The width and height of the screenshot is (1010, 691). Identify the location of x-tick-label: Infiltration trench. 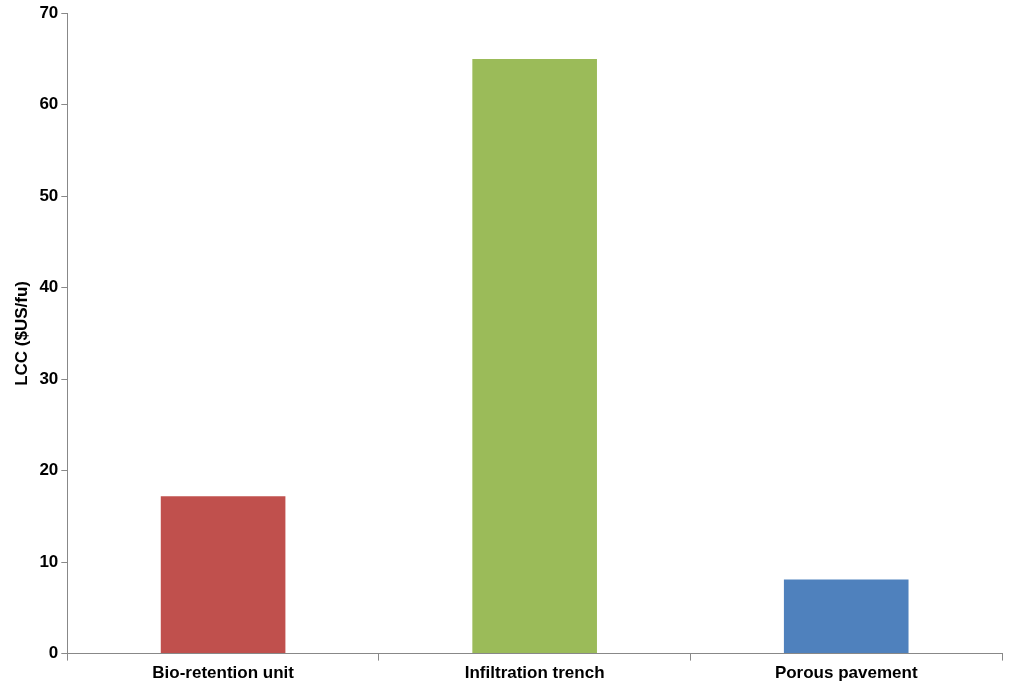
(534, 673).